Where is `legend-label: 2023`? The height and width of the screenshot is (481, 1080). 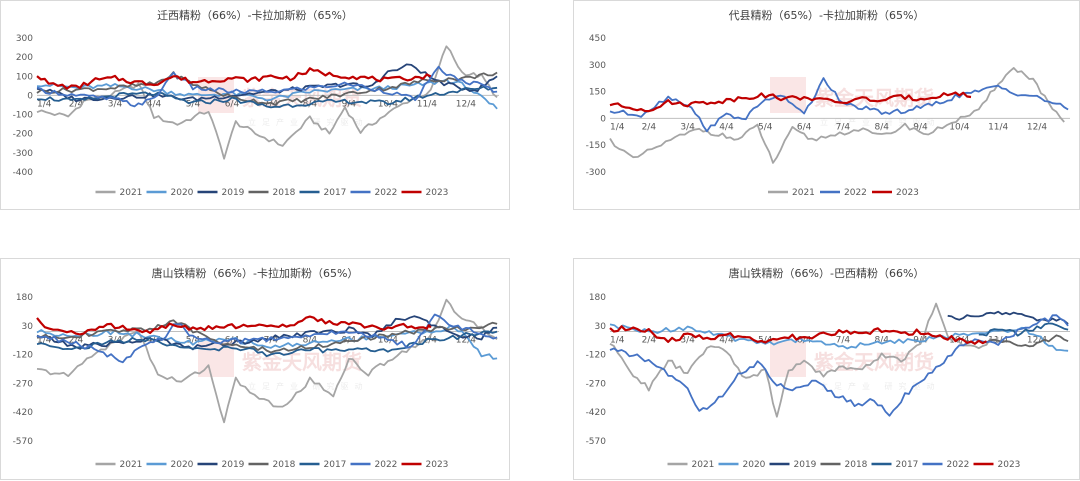
legend-label: 2023 is located at coordinates (437, 193).